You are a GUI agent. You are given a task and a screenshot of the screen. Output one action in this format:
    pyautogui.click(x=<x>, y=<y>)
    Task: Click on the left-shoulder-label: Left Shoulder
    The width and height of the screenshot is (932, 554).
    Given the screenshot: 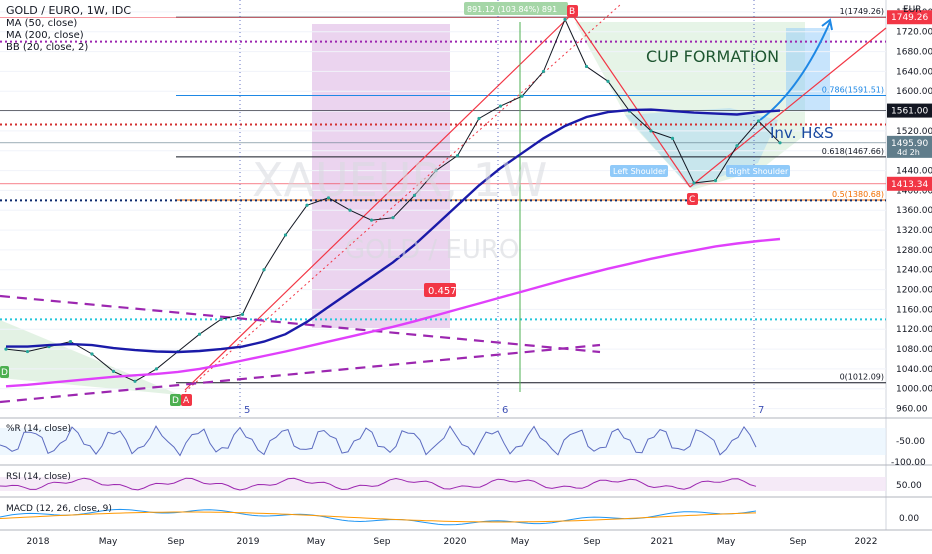 What is the action you would take?
    pyautogui.click(x=640, y=171)
    